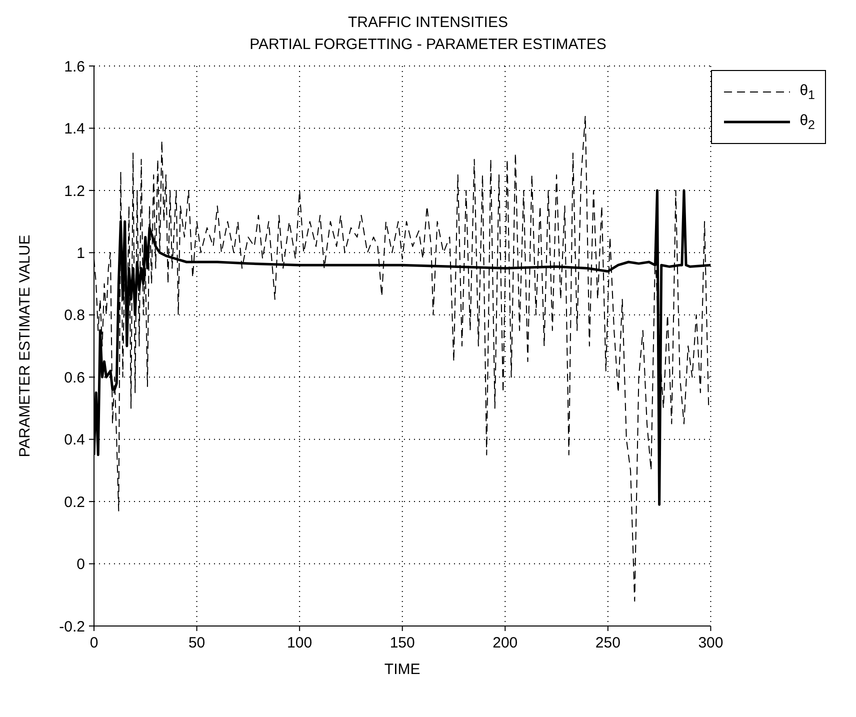  I want to click on y-tick-label: 1.4, so click(74, 129).